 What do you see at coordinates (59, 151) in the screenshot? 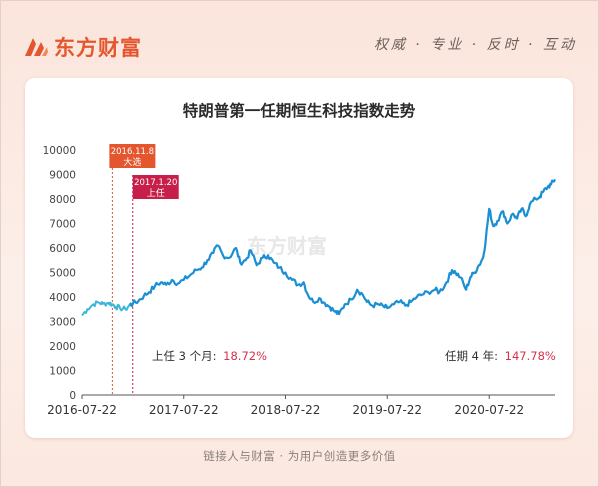
I see `y-tick-label: 10000` at bounding box center [59, 151].